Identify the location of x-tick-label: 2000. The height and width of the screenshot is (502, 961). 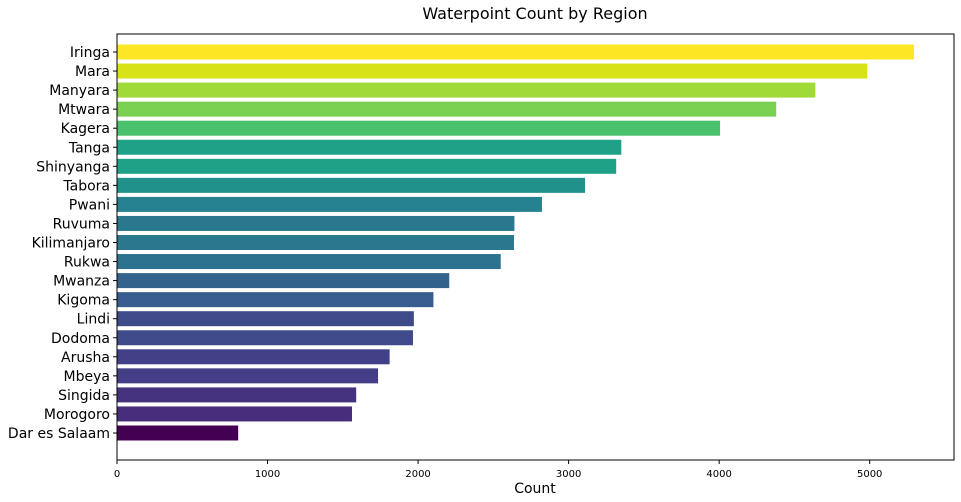
(417, 474).